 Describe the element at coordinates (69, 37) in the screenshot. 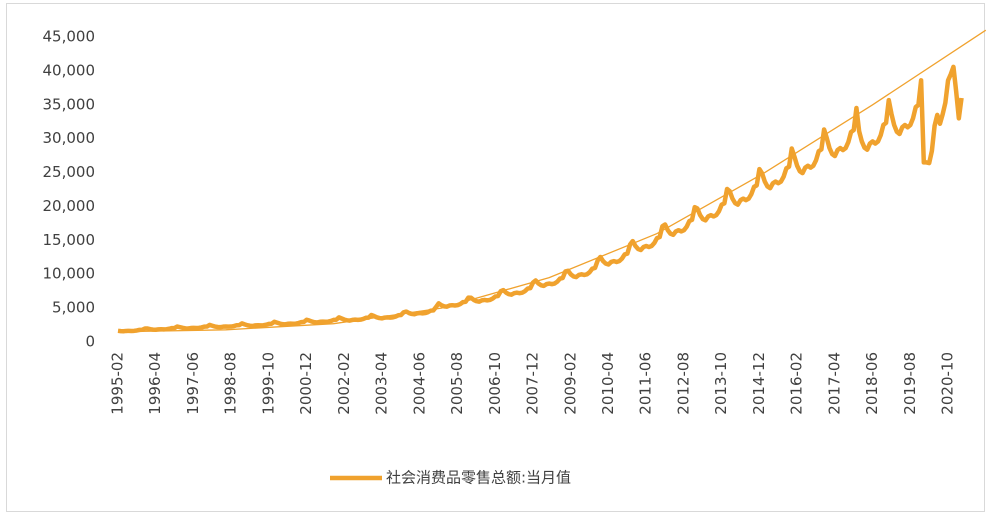

I see `y-tick-label: 45,000` at that location.